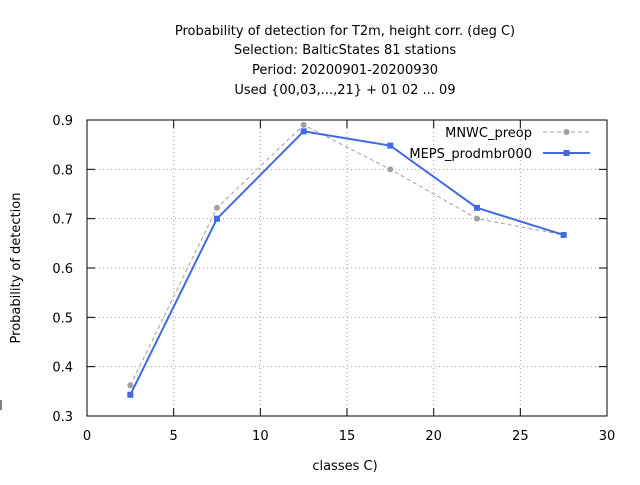 The image size is (640, 485). Describe the element at coordinates (344, 90) in the screenshot. I see `title-line-4: Used {00,03,...,21} + 01 02 ... 09` at that location.